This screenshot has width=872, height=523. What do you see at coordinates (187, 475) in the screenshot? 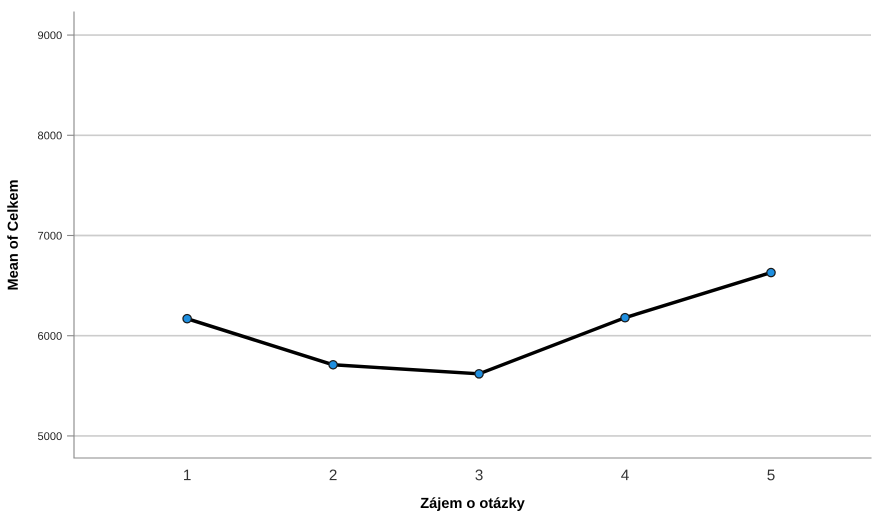
I see `x-tick-label: 1` at bounding box center [187, 475].